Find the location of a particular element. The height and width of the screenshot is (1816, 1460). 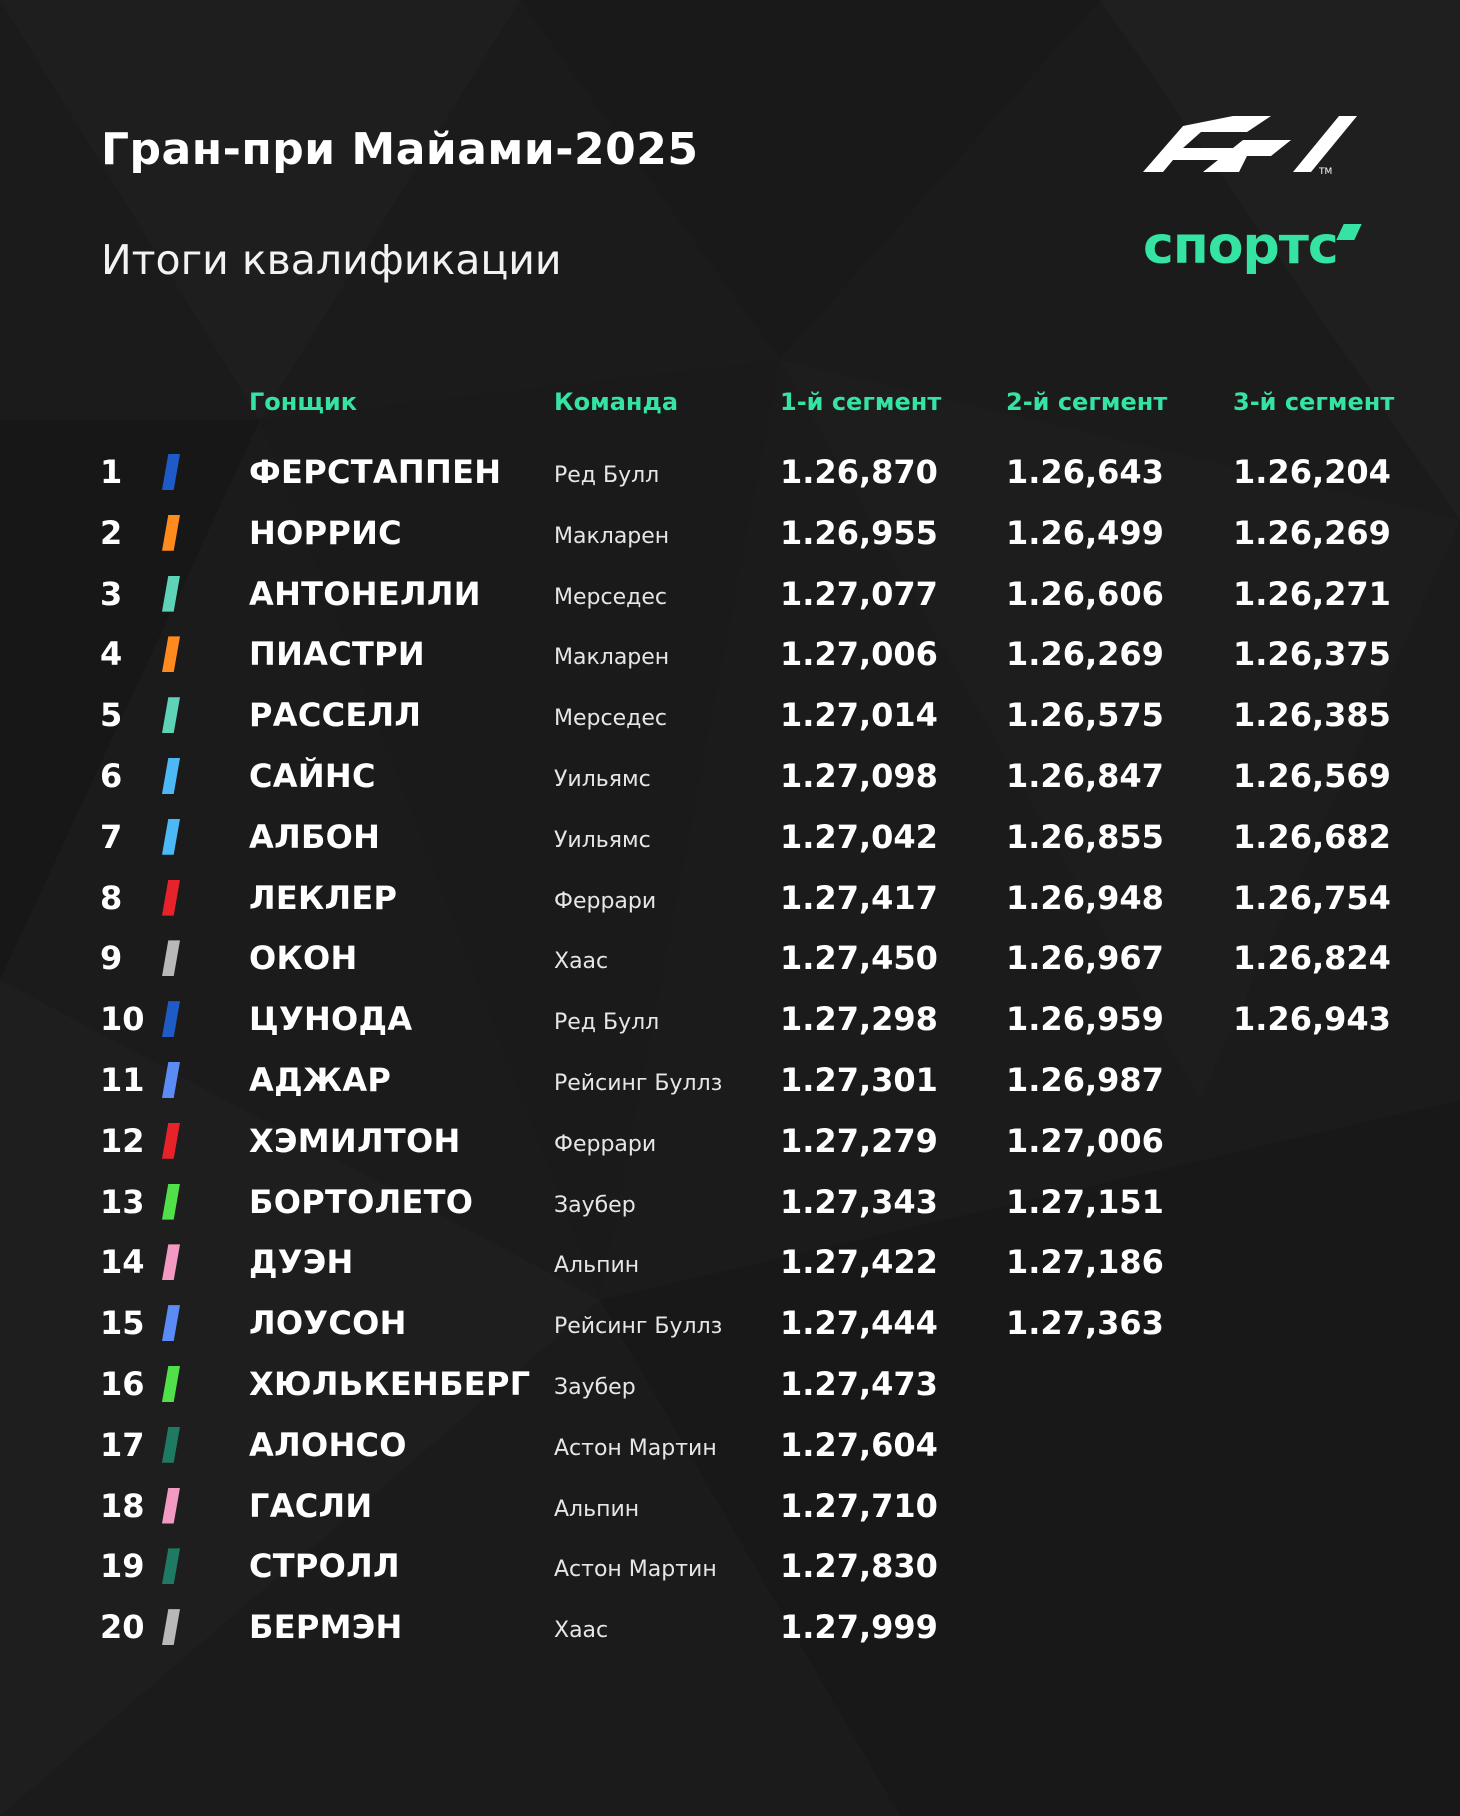

table-row: 16 ХЮЛЬКЕНБЕРГ Заубер 1.27,473 is located at coordinates (730, 1384).